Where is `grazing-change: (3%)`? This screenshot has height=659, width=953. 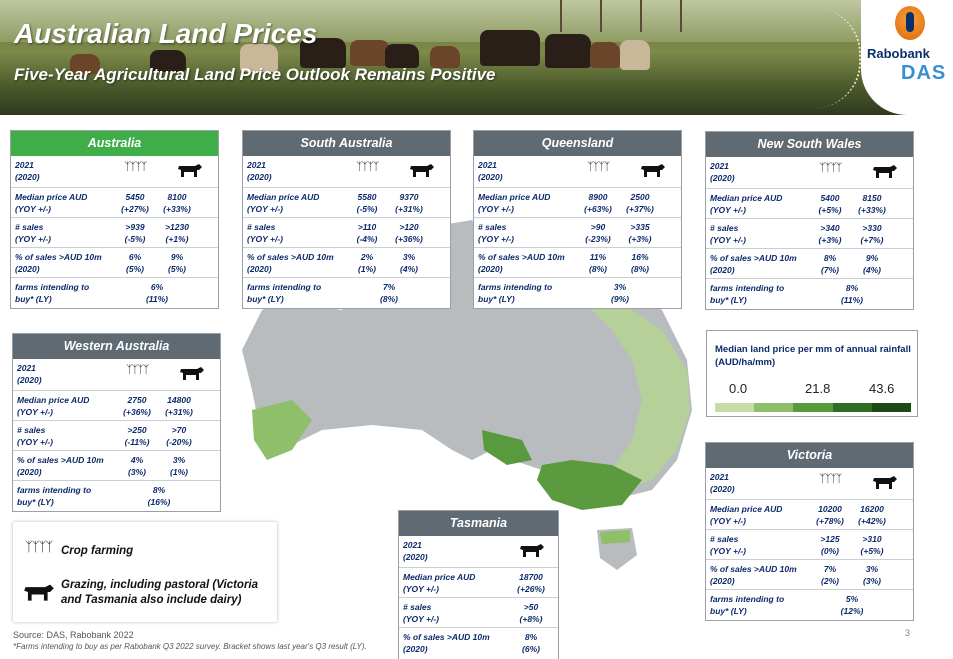 grazing-change: (3%) is located at coordinates (872, 581).